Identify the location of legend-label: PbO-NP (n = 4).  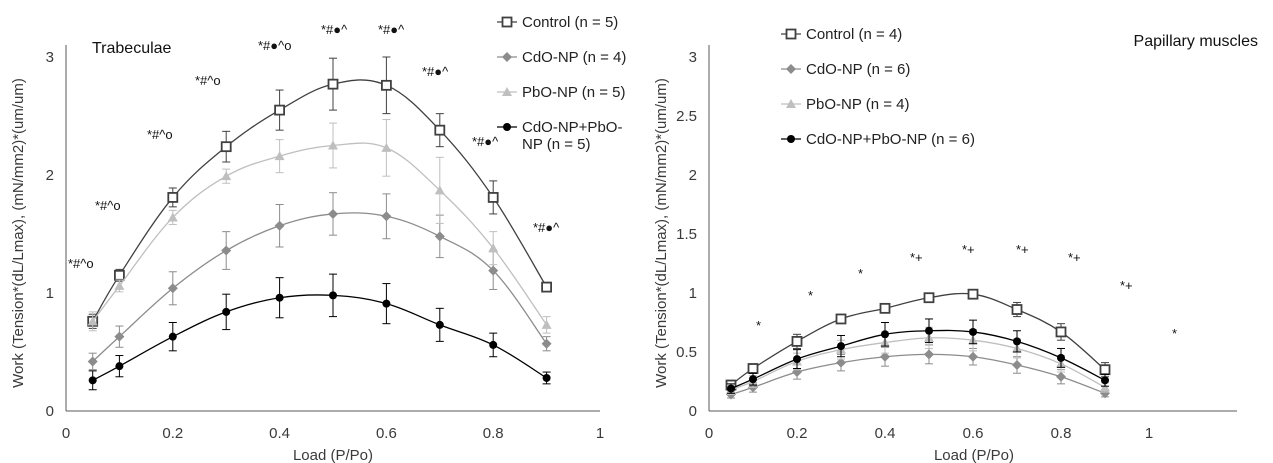
(858, 104).